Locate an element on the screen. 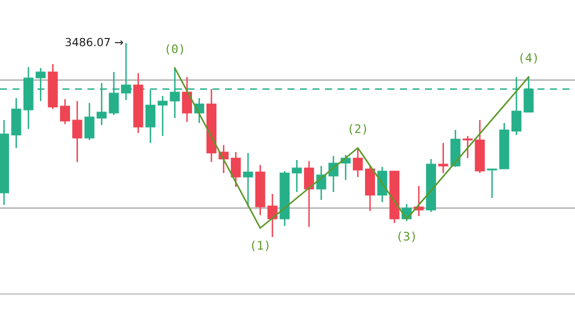 The width and height of the screenshot is (575, 328). annotation: (2) is located at coordinates (358, 129).